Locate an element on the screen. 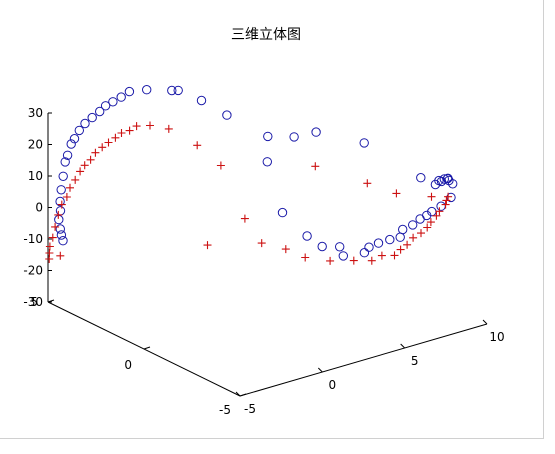  z-tick-label: -20 is located at coordinates (33, 271).